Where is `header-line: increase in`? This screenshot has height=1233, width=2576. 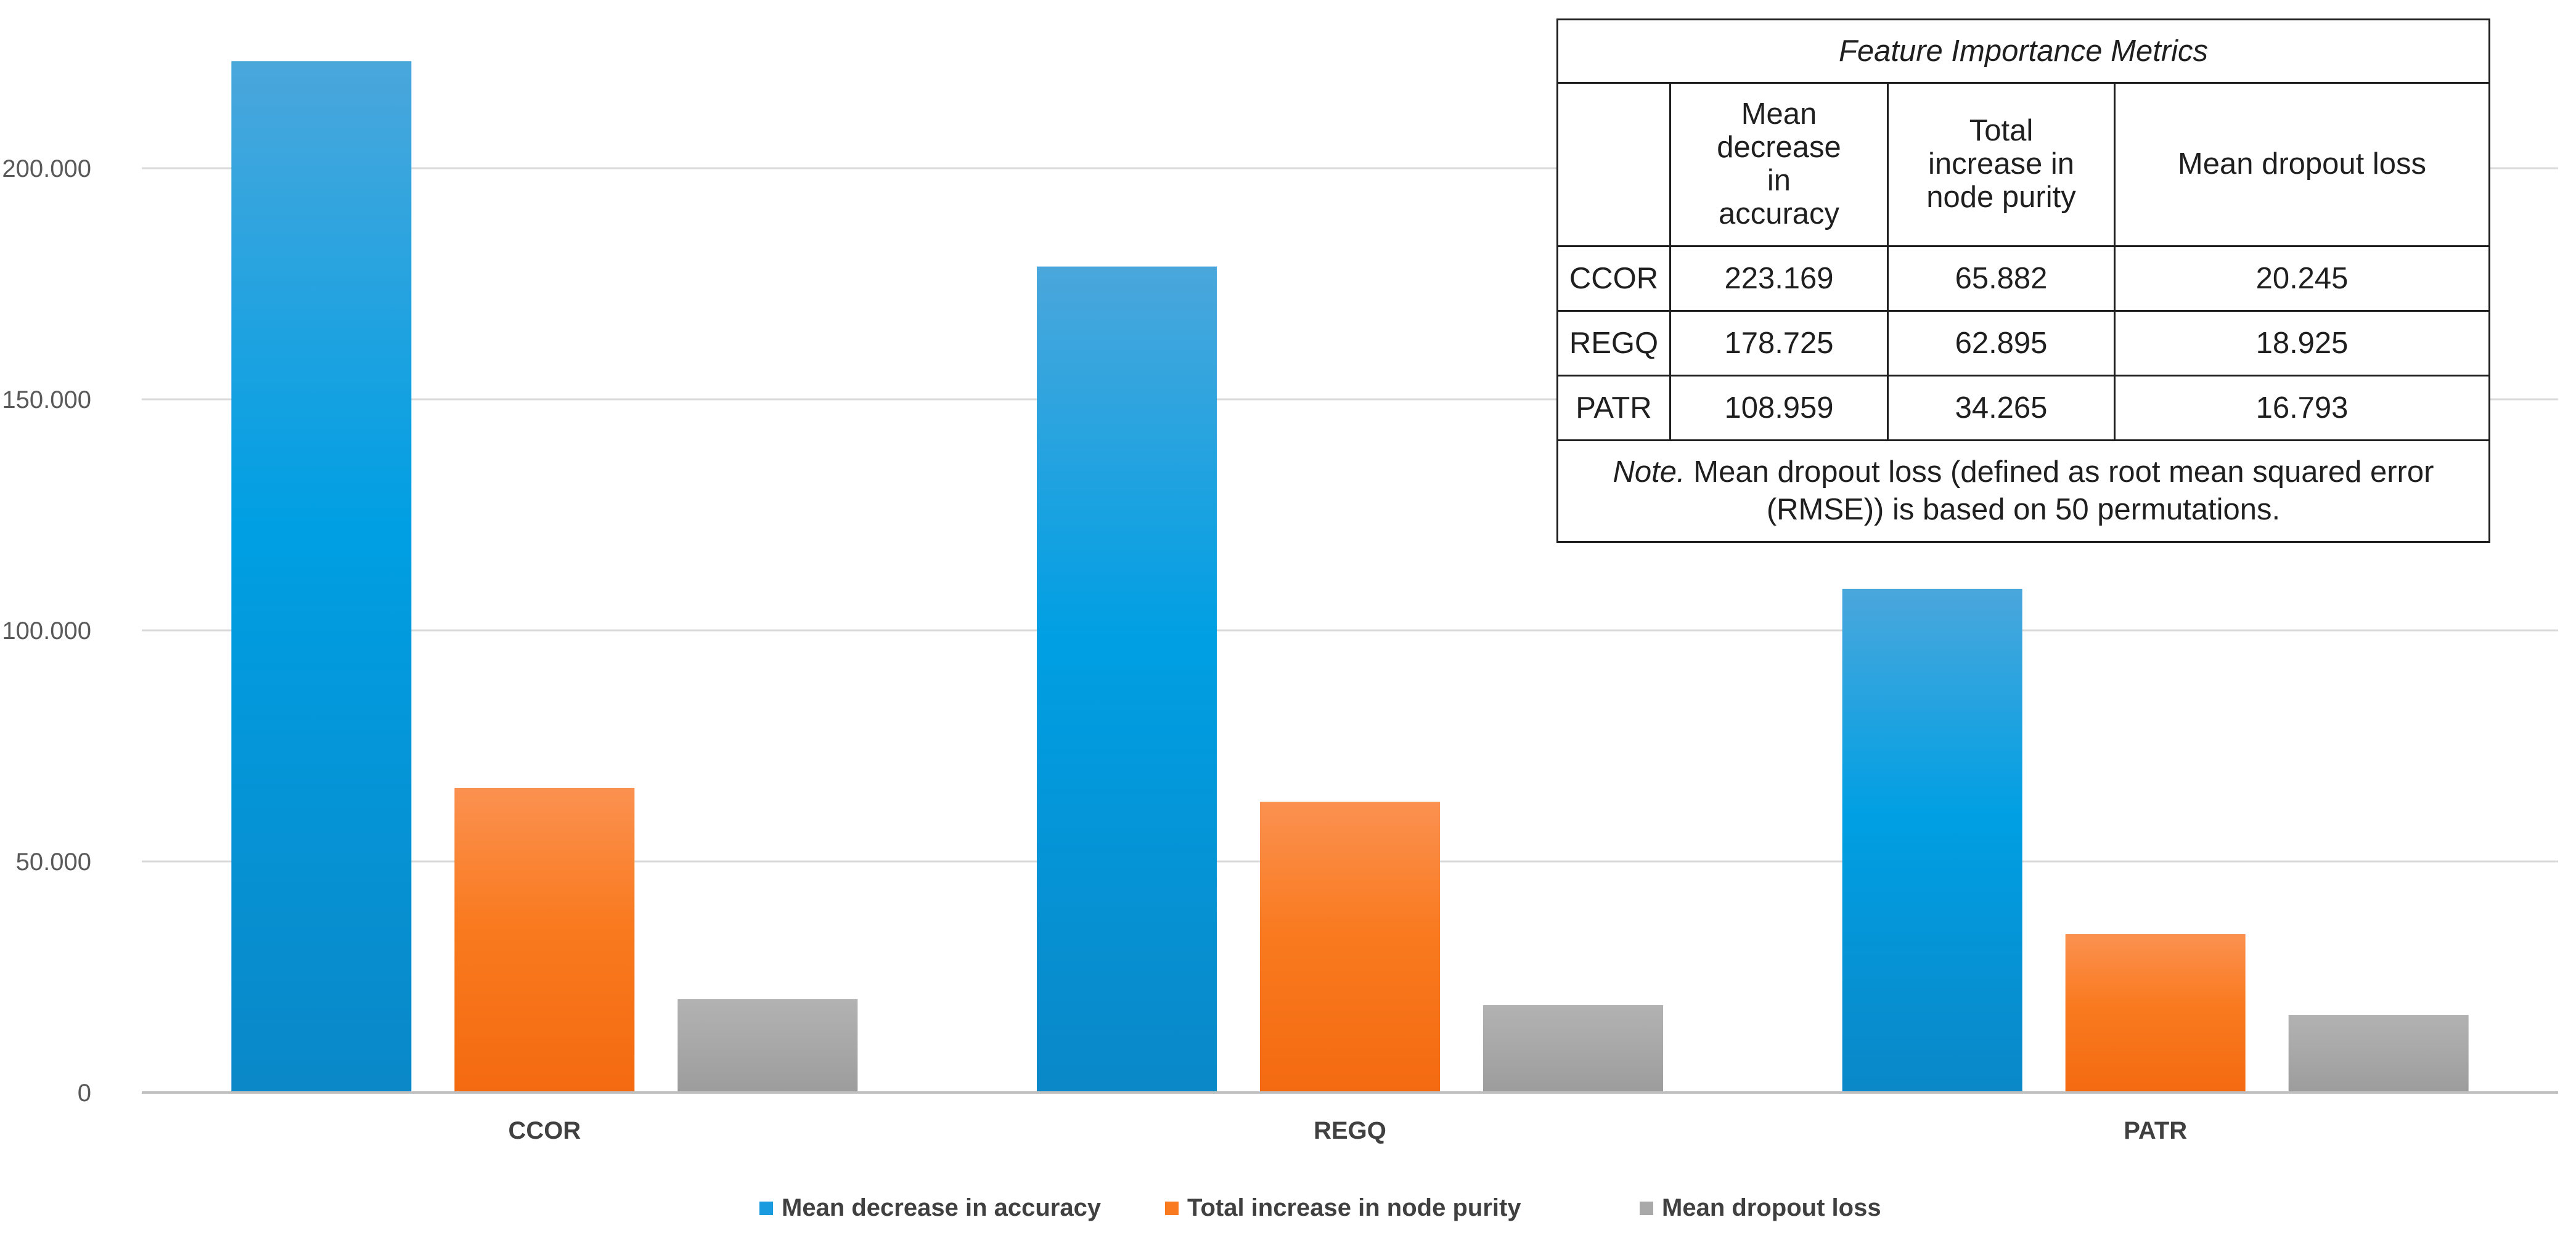 header-line: increase in is located at coordinates (2001, 164).